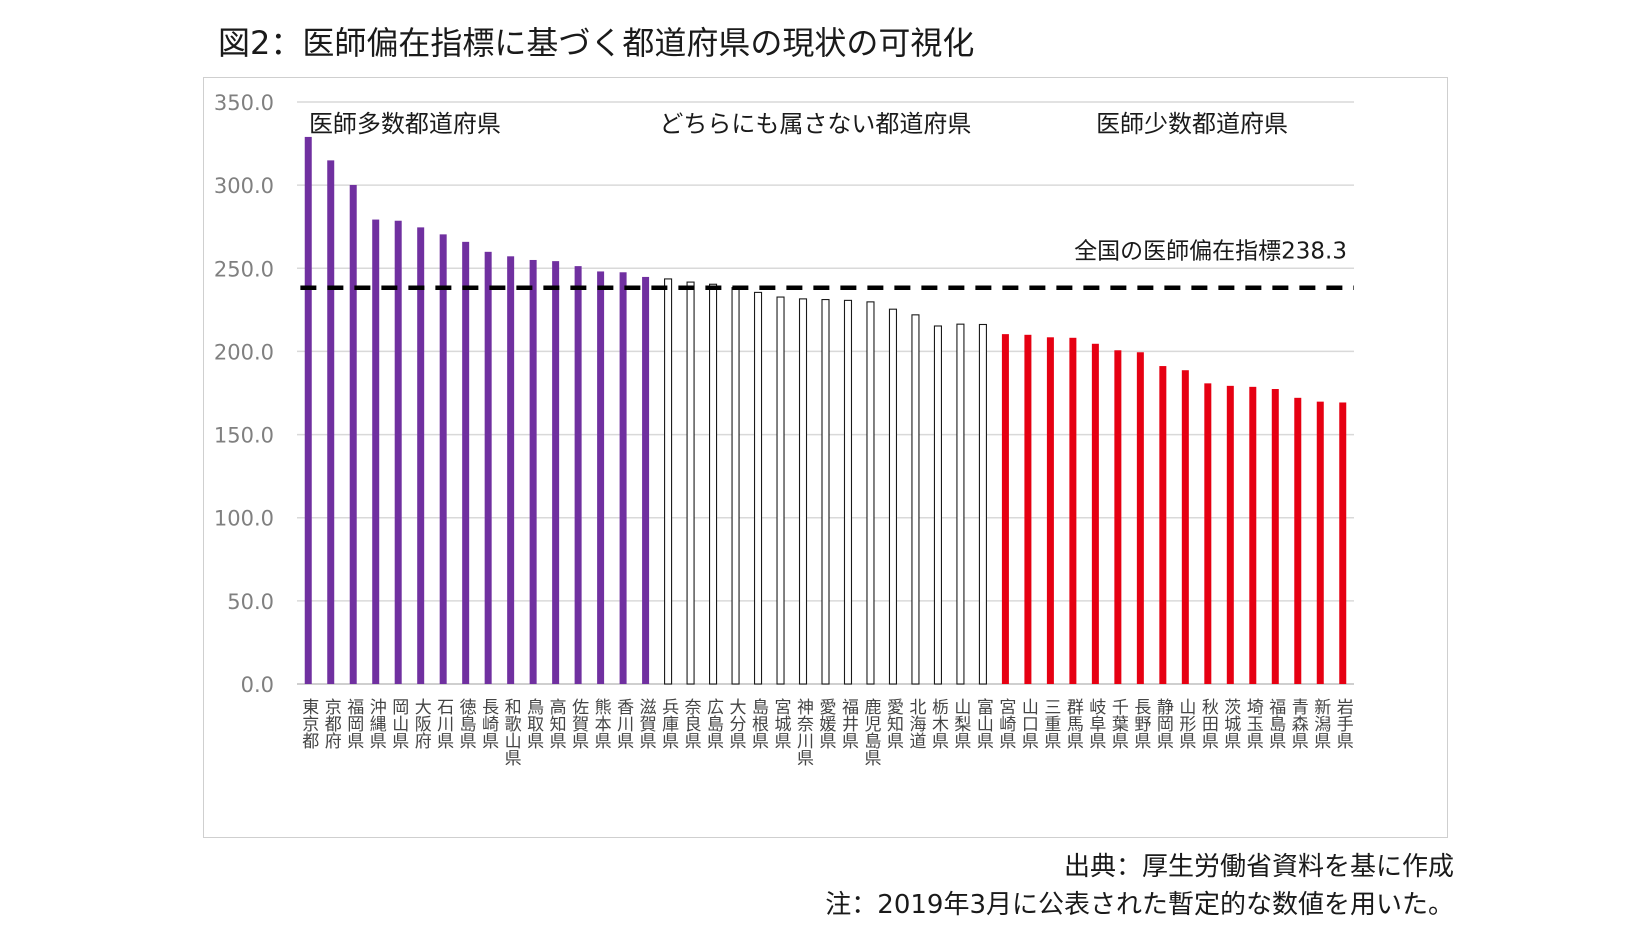 The width and height of the screenshot is (1634, 929). I want to click on group-label: 医師少数都道府県, so click(1192, 124).